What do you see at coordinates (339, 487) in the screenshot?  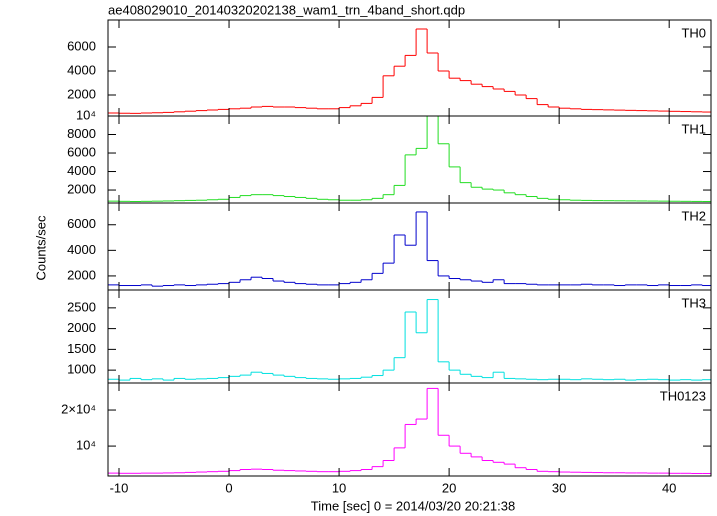 I see `x-tick-label: 10` at bounding box center [339, 487].